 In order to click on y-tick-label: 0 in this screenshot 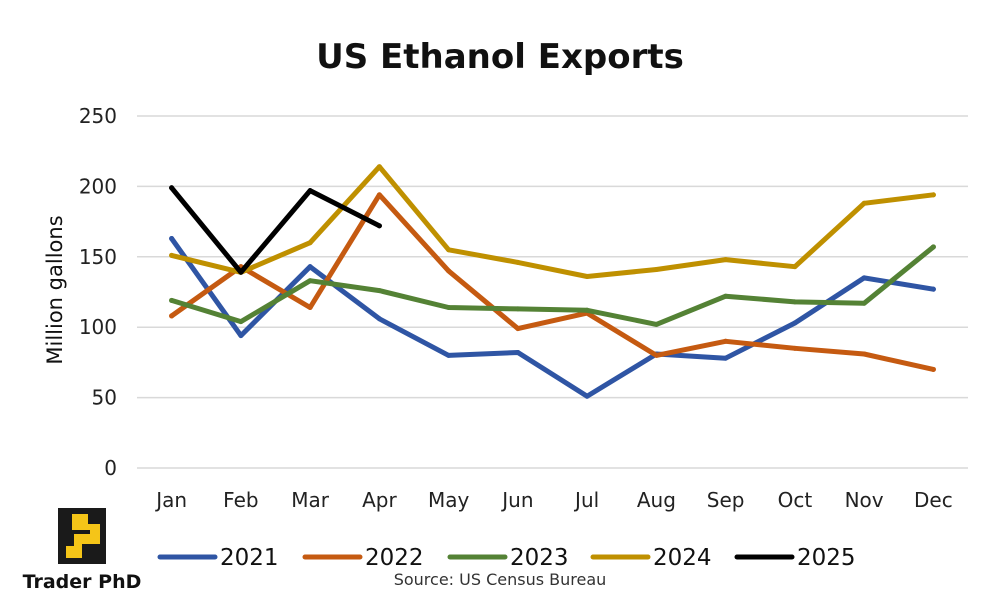, I will do `click(110, 468)`.